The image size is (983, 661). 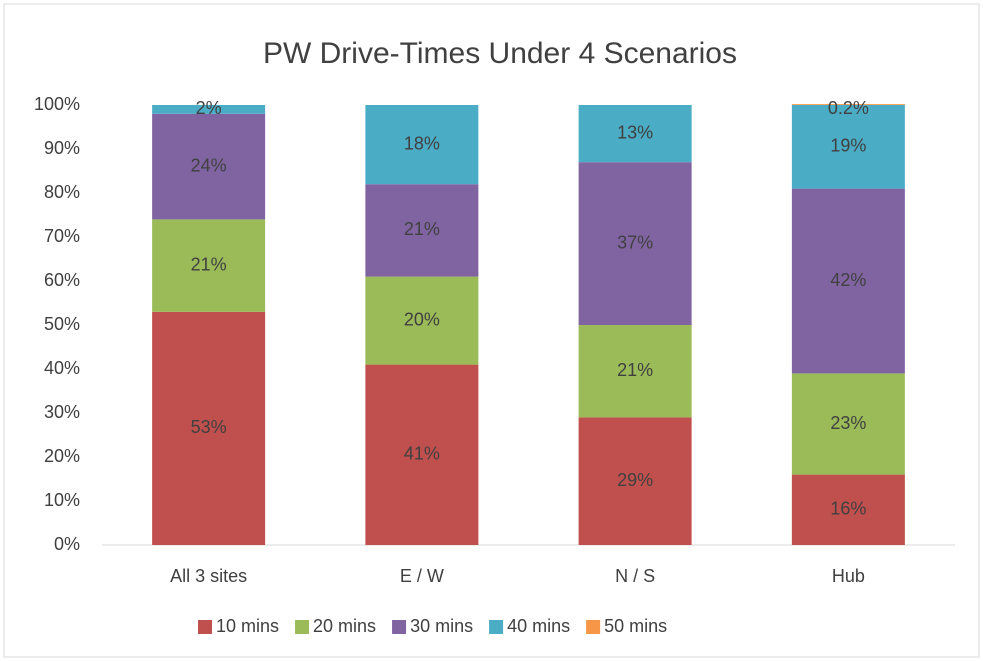 What do you see at coordinates (62, 280) in the screenshot?
I see `y-tick-label: 60%` at bounding box center [62, 280].